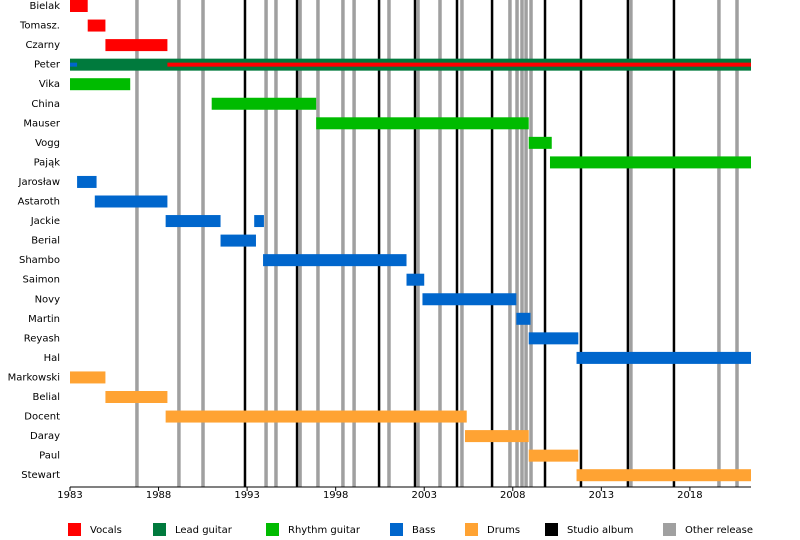  I want to click on member-label: Hal, so click(52, 358).